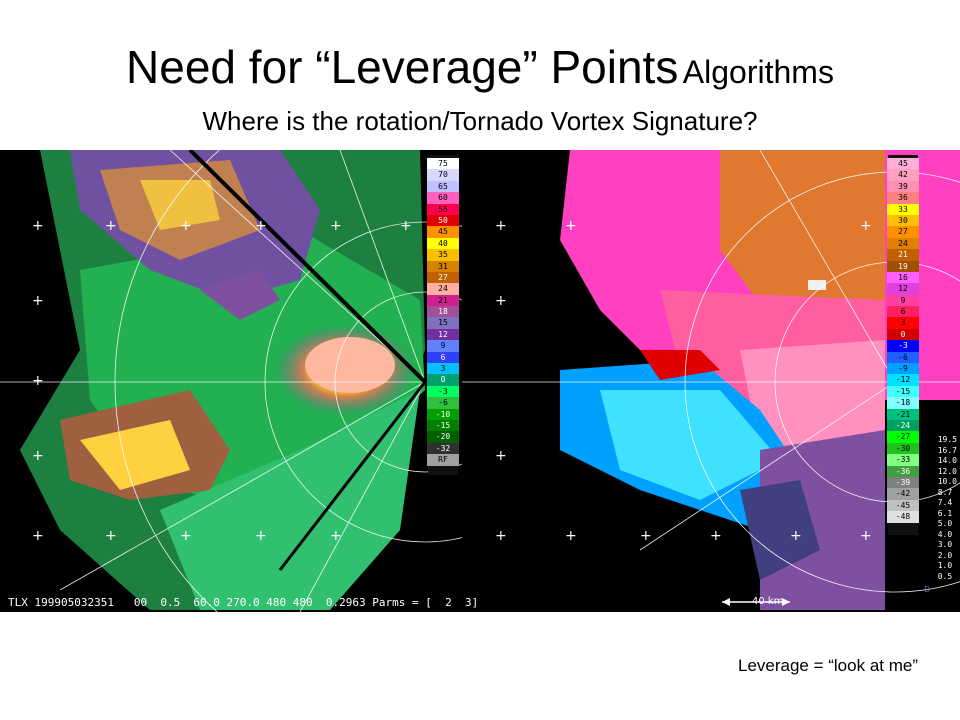 The width and height of the screenshot is (960, 720). Describe the element at coordinates (443, 255) in the screenshot. I see `reflectivity-scale-entry: 35` at that location.